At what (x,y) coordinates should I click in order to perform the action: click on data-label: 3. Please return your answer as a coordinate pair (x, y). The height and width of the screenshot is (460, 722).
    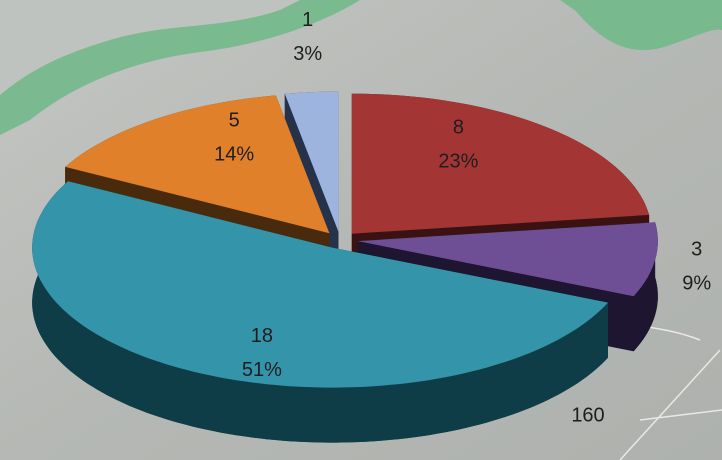
    Looking at the image, I should click on (696, 250).